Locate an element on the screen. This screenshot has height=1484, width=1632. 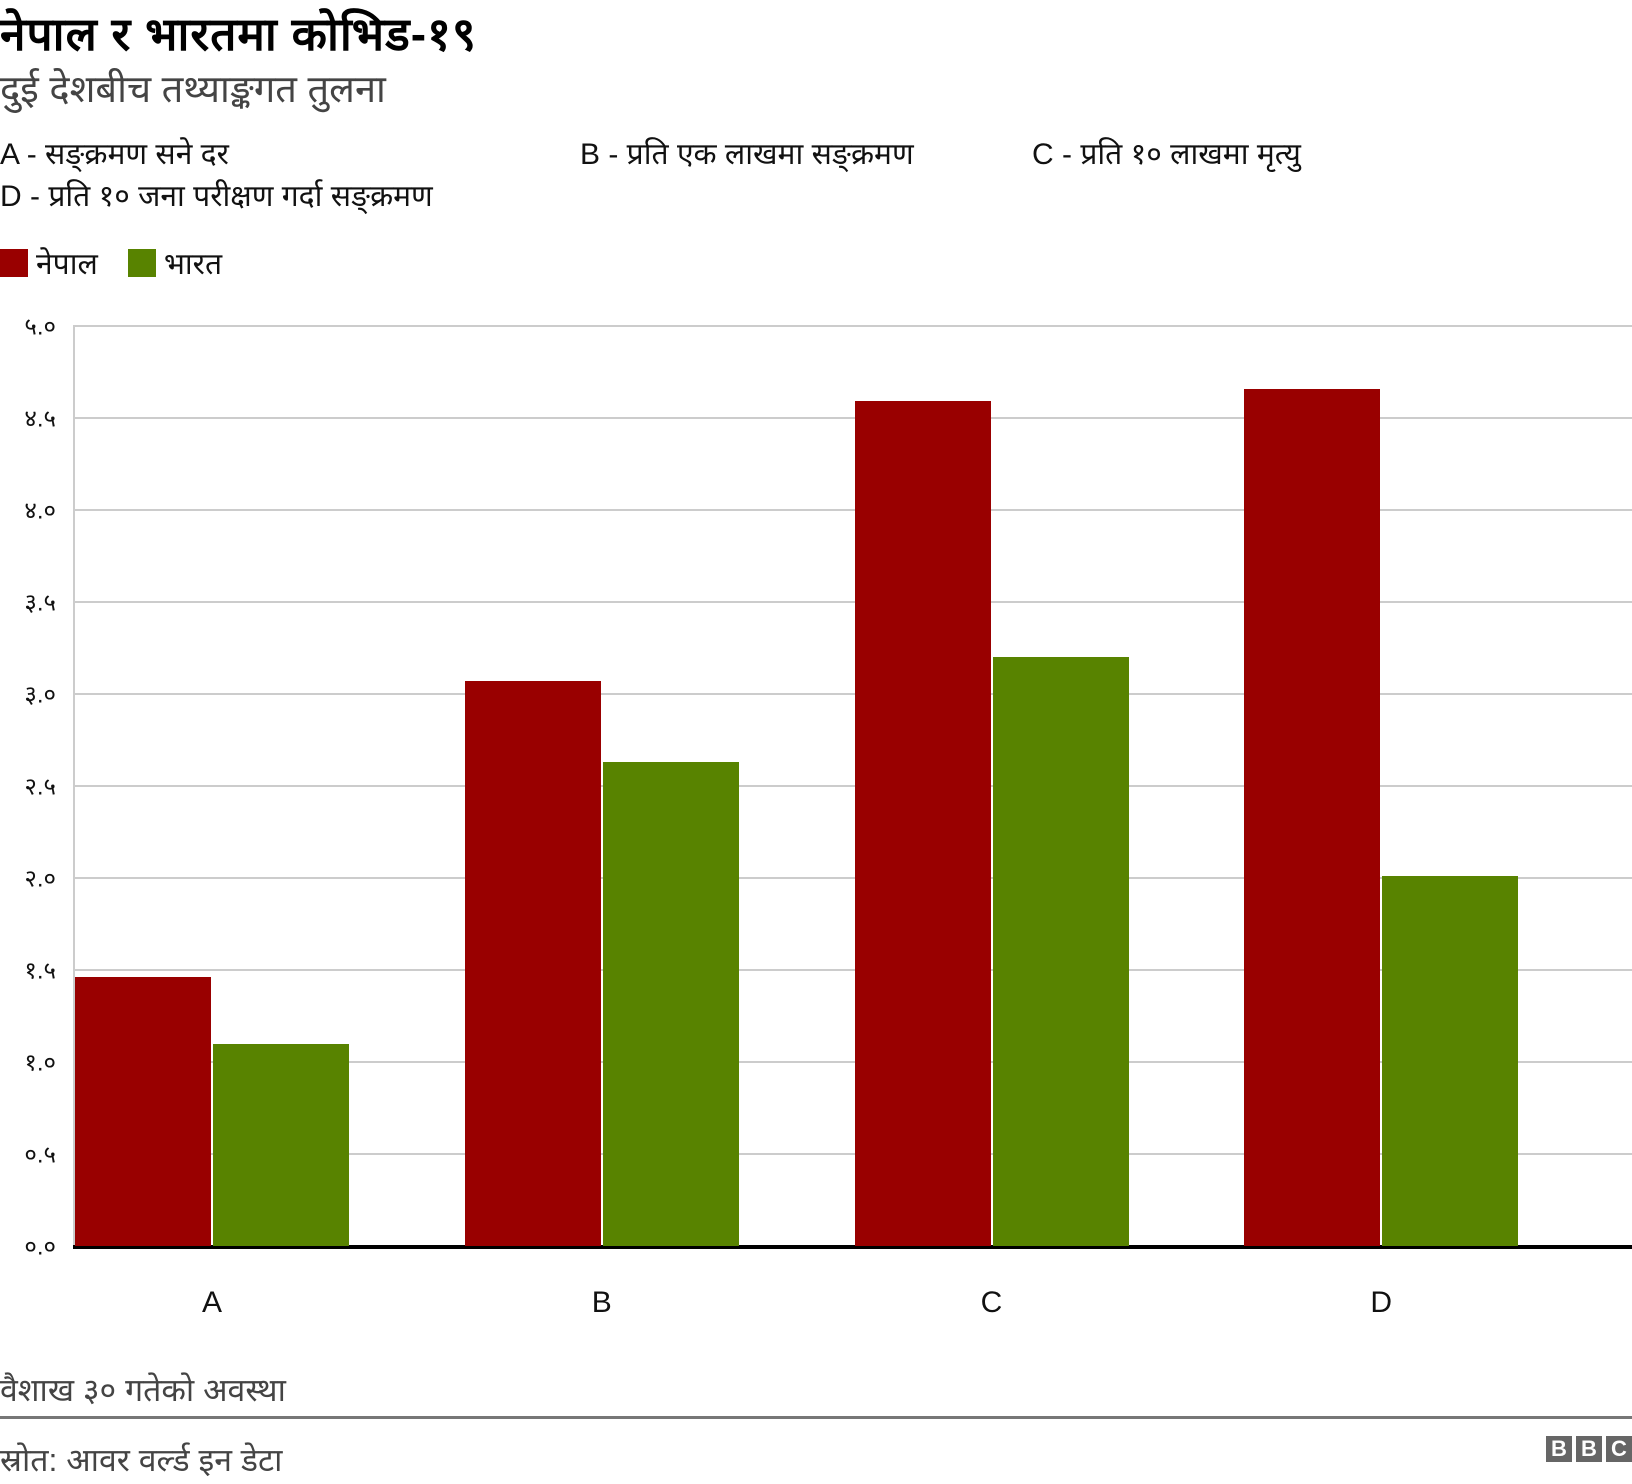
bbc-logo: B B C is located at coordinates (1589, 1449).